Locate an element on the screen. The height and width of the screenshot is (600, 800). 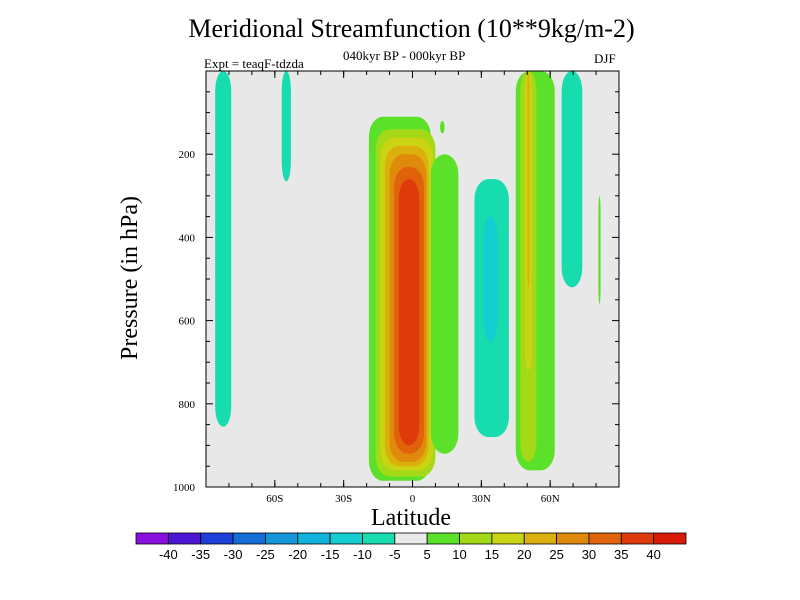
colorbar-label-2: -30 is located at coordinates (233, 554).